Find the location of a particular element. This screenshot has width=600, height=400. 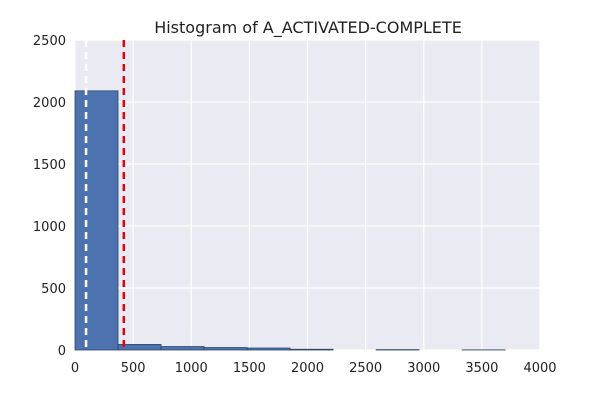

x-tick-label: 3000 is located at coordinates (423, 368).